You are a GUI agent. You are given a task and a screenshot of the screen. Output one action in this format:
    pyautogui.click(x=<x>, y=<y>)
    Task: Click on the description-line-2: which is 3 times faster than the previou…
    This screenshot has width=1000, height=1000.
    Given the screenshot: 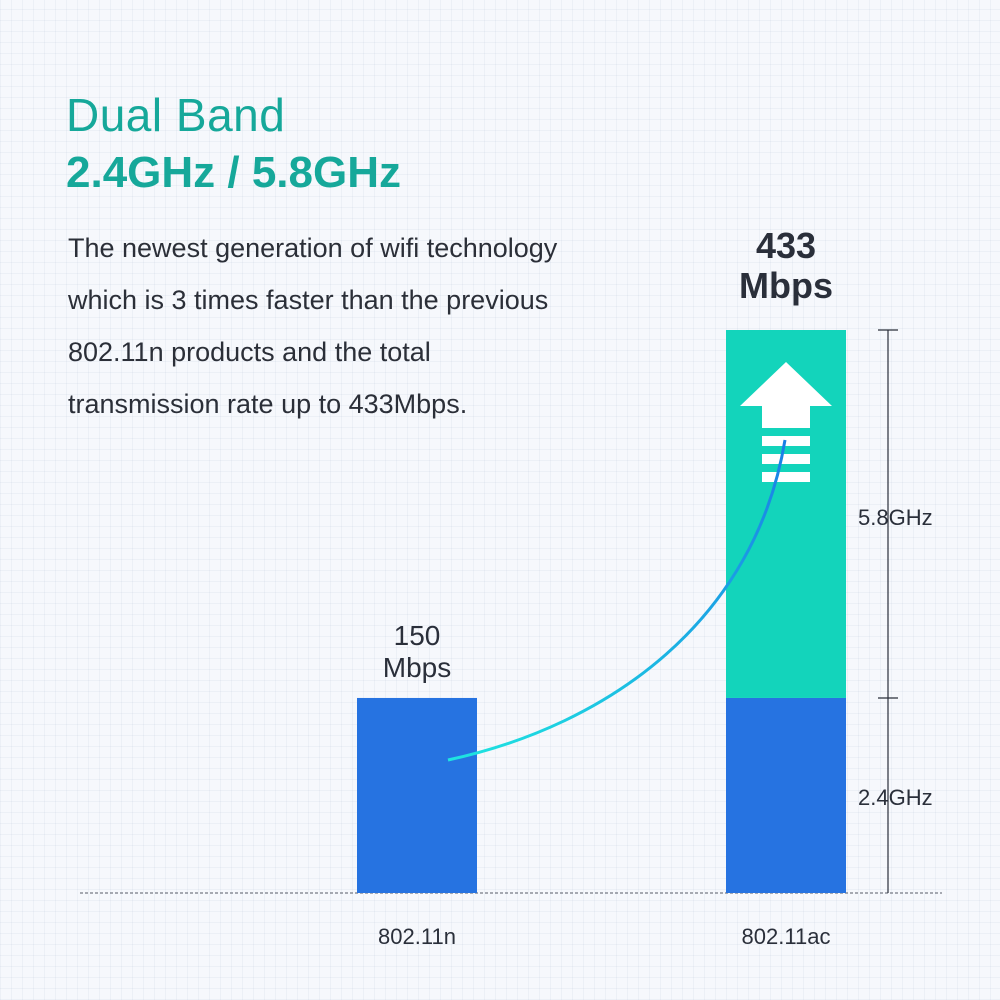 What is the action you would take?
    pyautogui.click(x=308, y=300)
    